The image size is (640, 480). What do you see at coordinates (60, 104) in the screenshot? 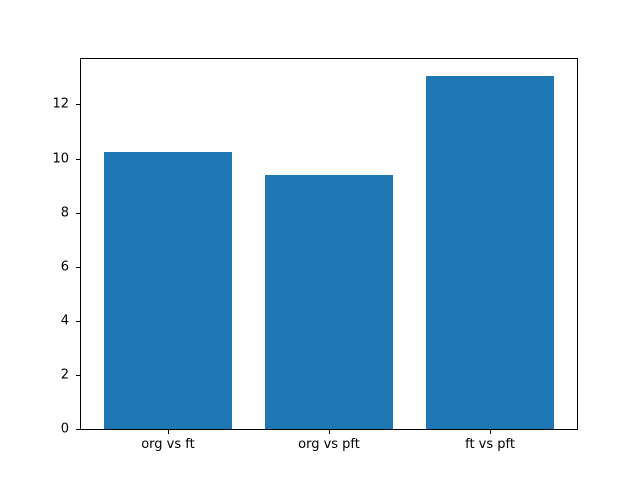
I see `y-tick-label: 12` at bounding box center [60, 104].